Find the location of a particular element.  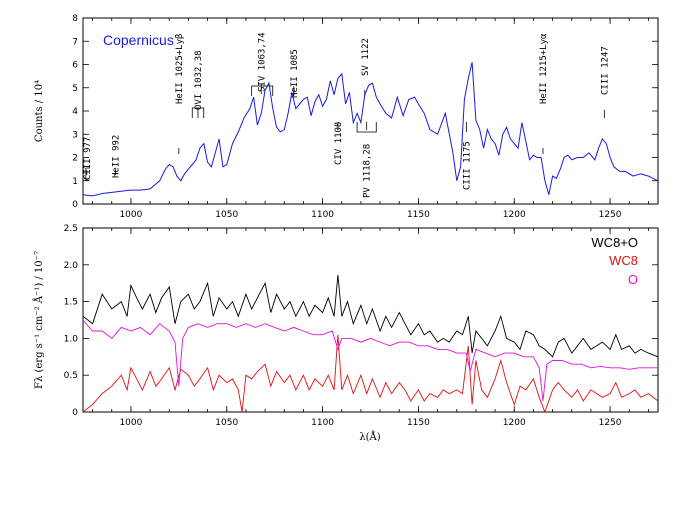

ciii-977-bracket is located at coordinates (87, 174).